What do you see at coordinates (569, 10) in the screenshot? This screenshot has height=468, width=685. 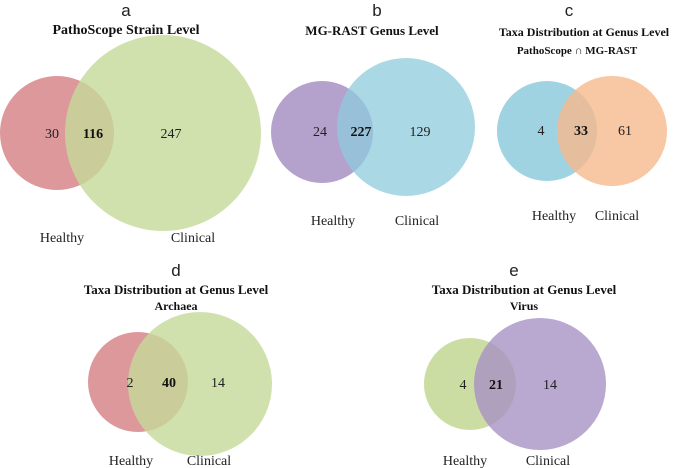 I see `panel-c-letter: c` at bounding box center [569, 10].